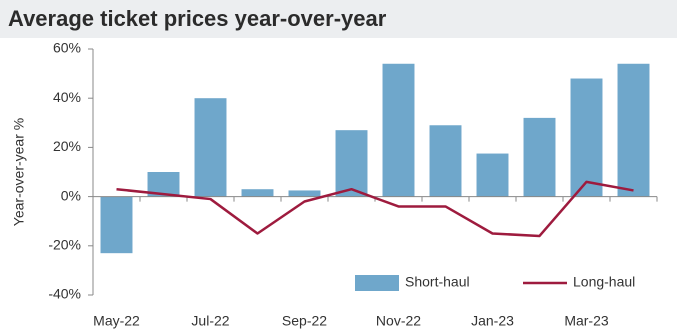 The width and height of the screenshot is (677, 334). I want to click on title-band, so click(338, 19).